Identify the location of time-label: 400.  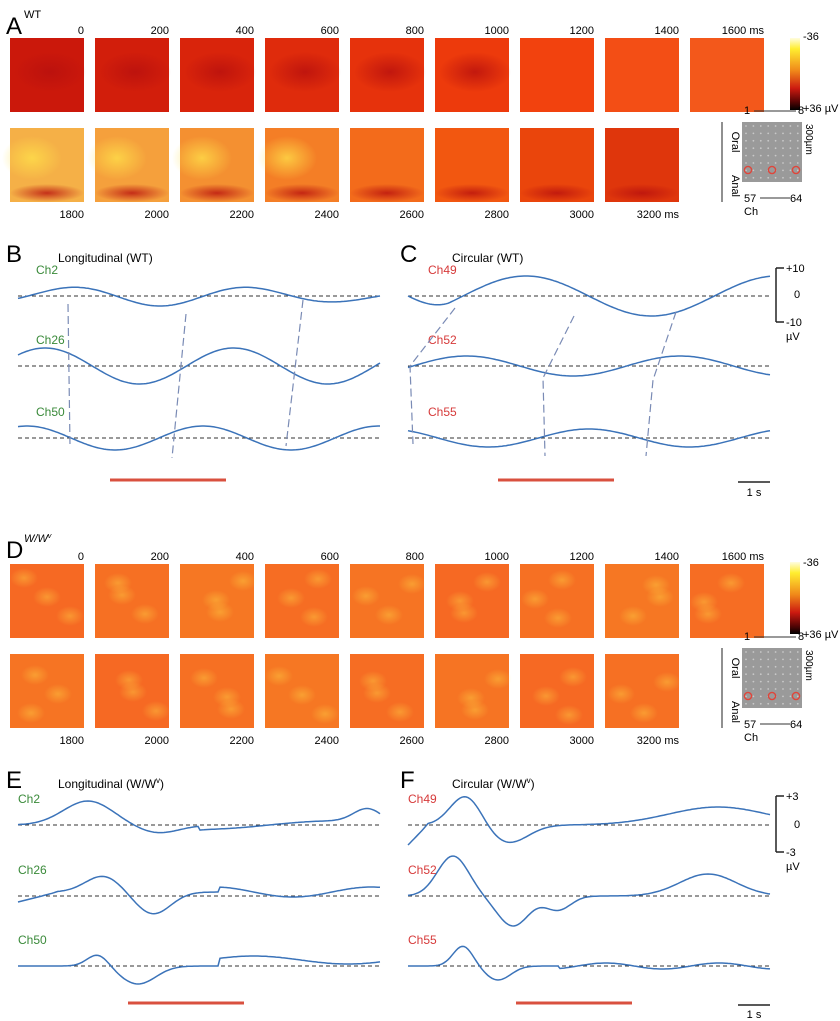
(245, 557).